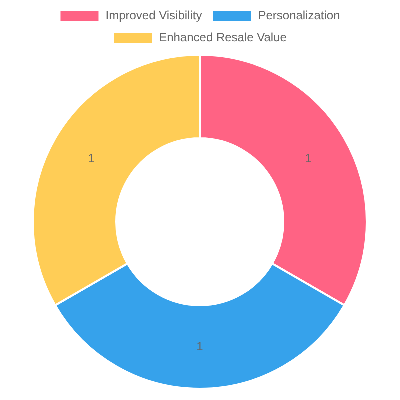 The image size is (400, 400). What do you see at coordinates (223, 37) in the screenshot?
I see `legend-label: Enhanced Resale Value` at bounding box center [223, 37].